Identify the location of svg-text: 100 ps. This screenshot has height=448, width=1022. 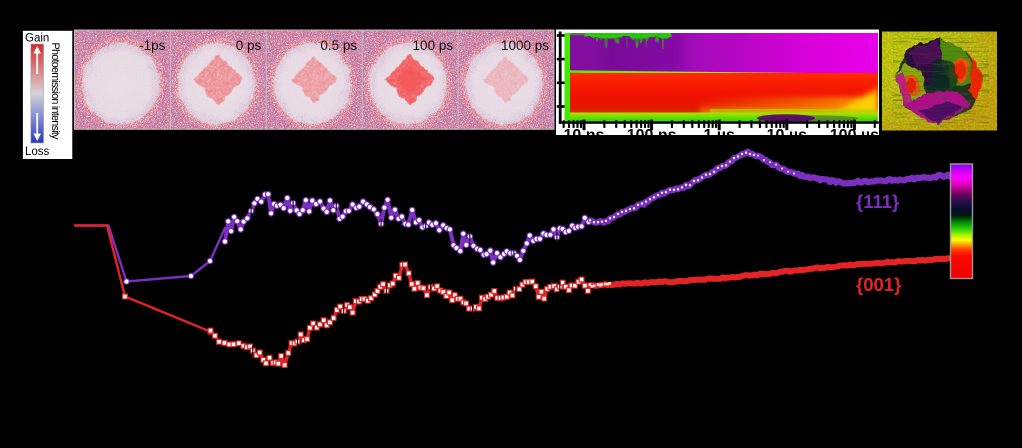
(433, 45).